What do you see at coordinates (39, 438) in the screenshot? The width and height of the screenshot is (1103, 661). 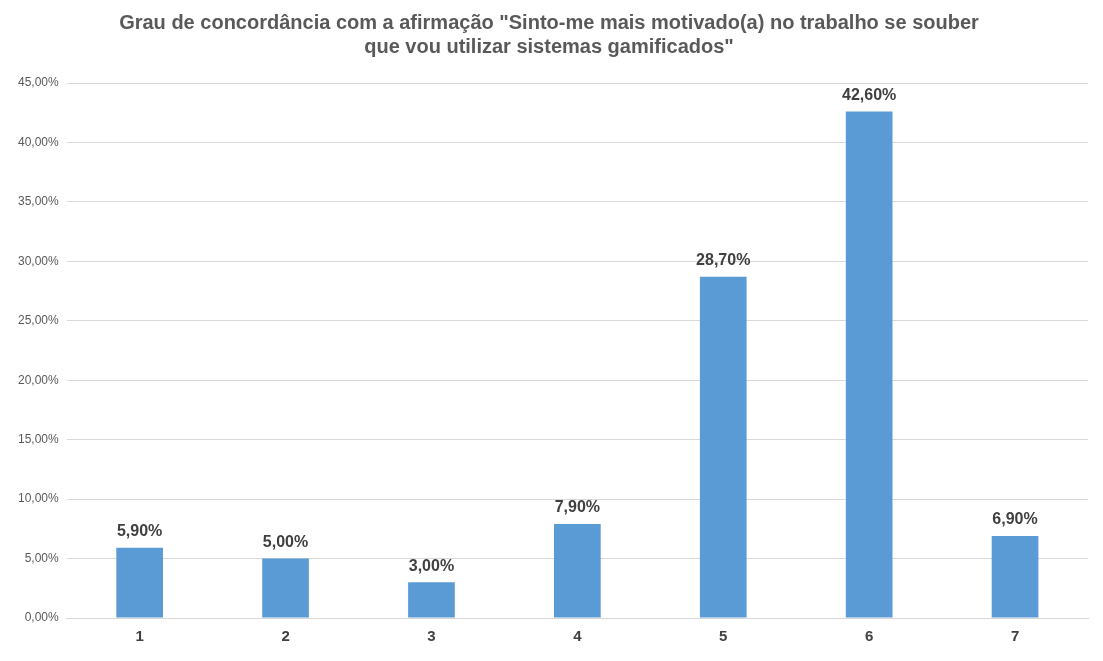 I see `y-tick-label: 15,00%` at bounding box center [39, 438].